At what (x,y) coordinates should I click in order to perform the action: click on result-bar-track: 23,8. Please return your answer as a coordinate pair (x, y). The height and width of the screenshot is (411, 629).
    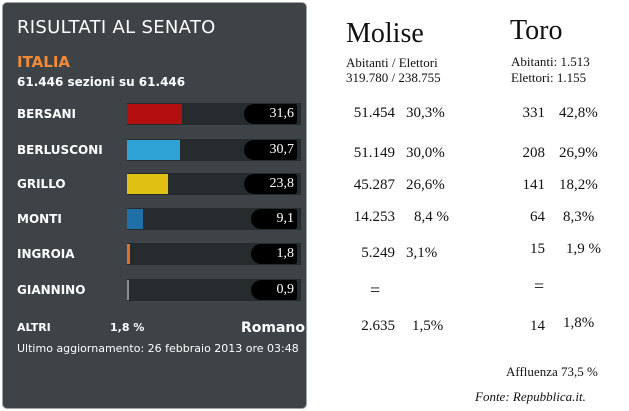
    Looking at the image, I should click on (214, 184).